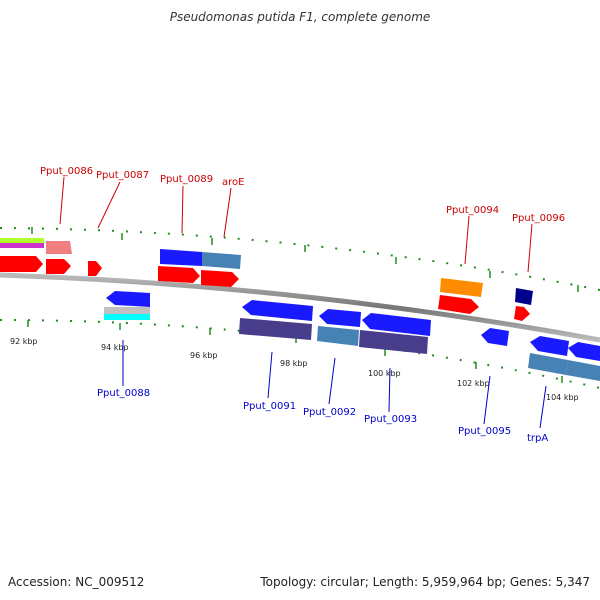  What do you see at coordinates (115, 347) in the screenshot?
I see `scale-label-94: 94 kbp` at bounding box center [115, 347].